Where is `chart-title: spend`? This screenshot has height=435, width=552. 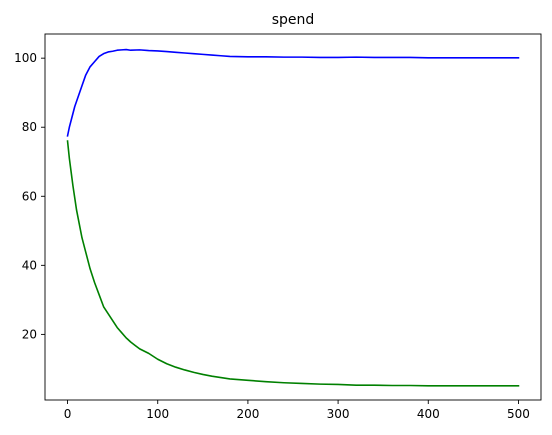 chart-title: spend is located at coordinates (293, 20).